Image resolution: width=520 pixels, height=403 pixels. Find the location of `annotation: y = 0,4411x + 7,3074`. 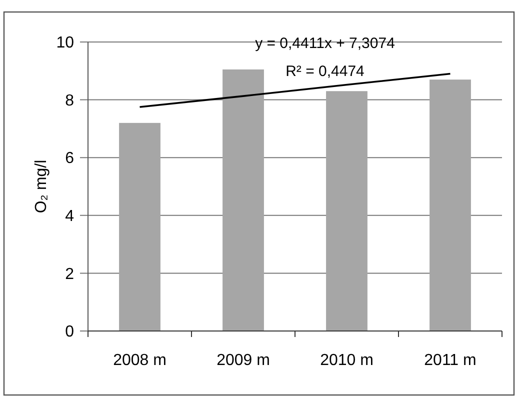

annotation: y = 0,4411x + 7,3074 is located at coordinates (325, 43).